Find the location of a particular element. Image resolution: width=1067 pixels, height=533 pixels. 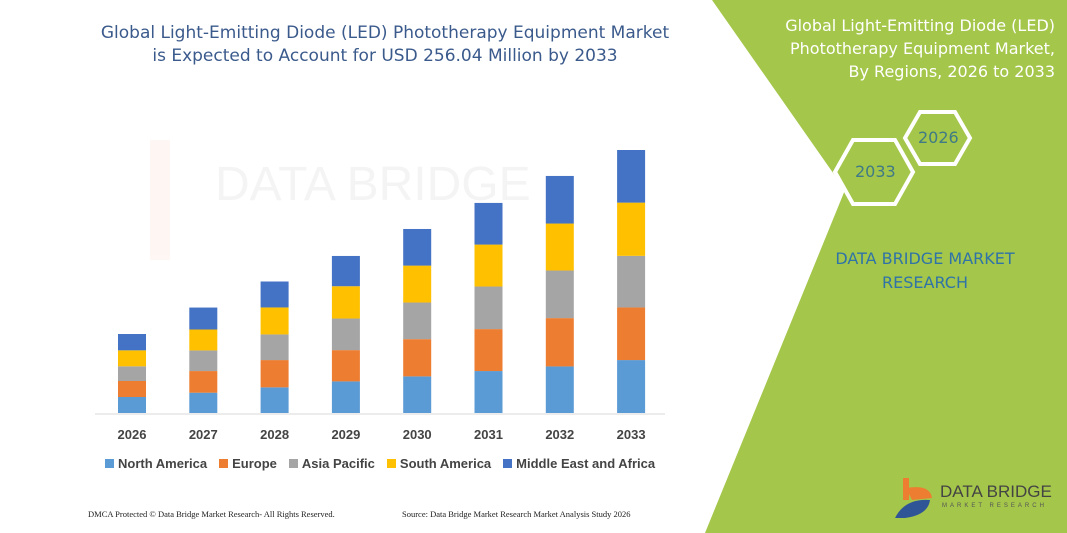

bar-segment-2031-asia-pacific is located at coordinates (488, 308).